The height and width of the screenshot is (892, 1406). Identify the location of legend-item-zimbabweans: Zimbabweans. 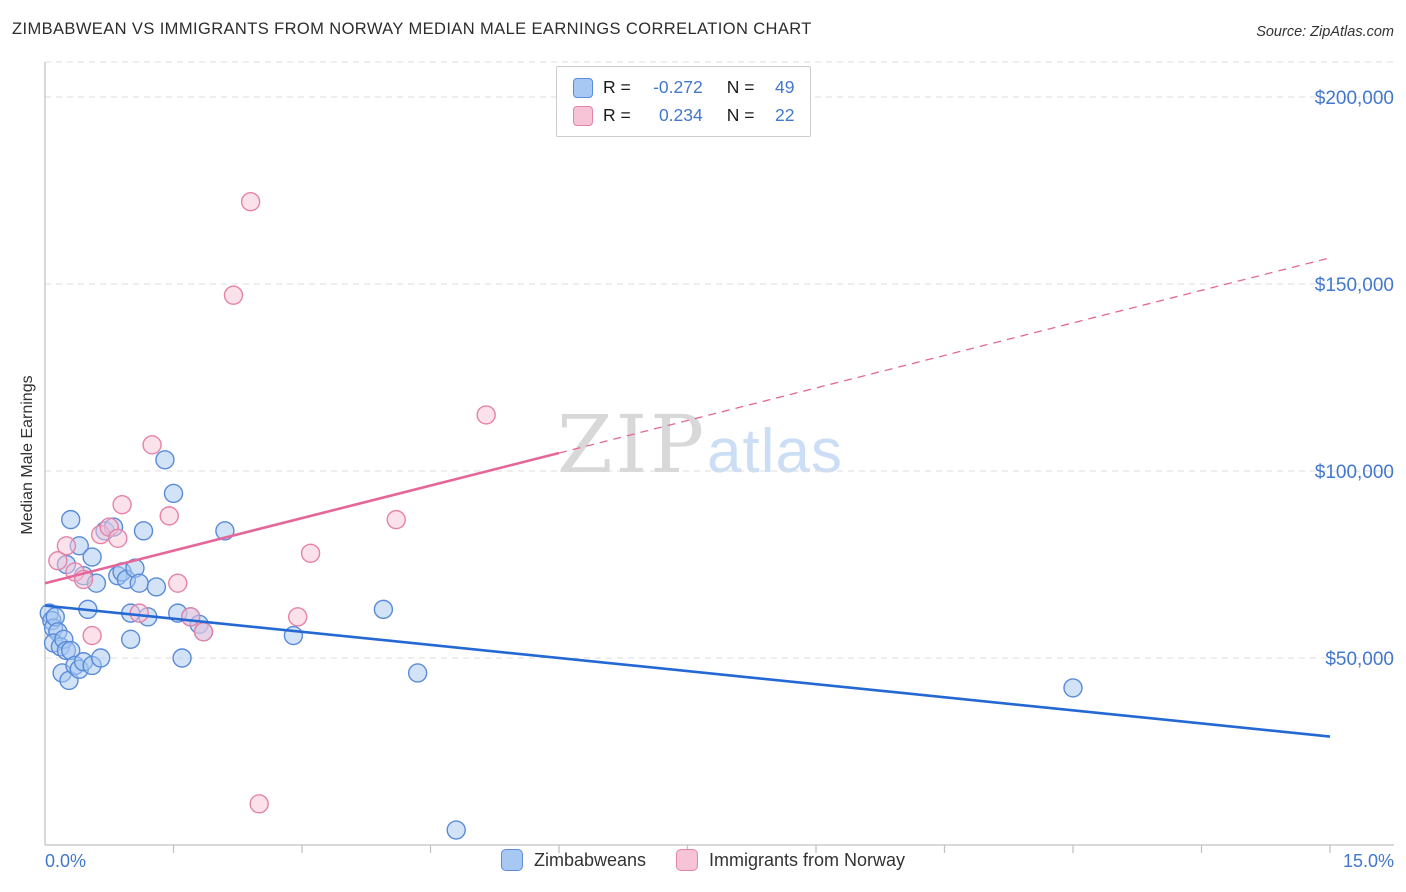
(573, 860).